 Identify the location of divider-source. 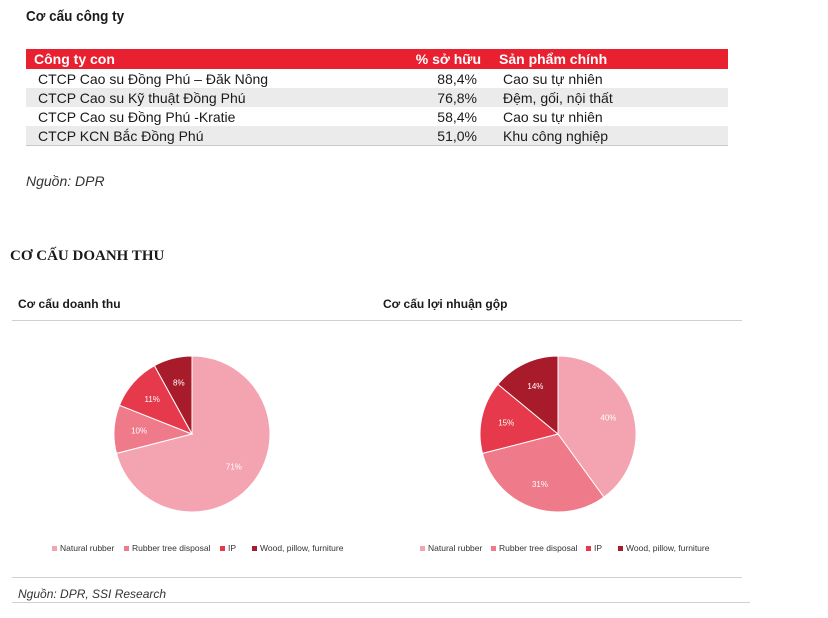
(381, 602).